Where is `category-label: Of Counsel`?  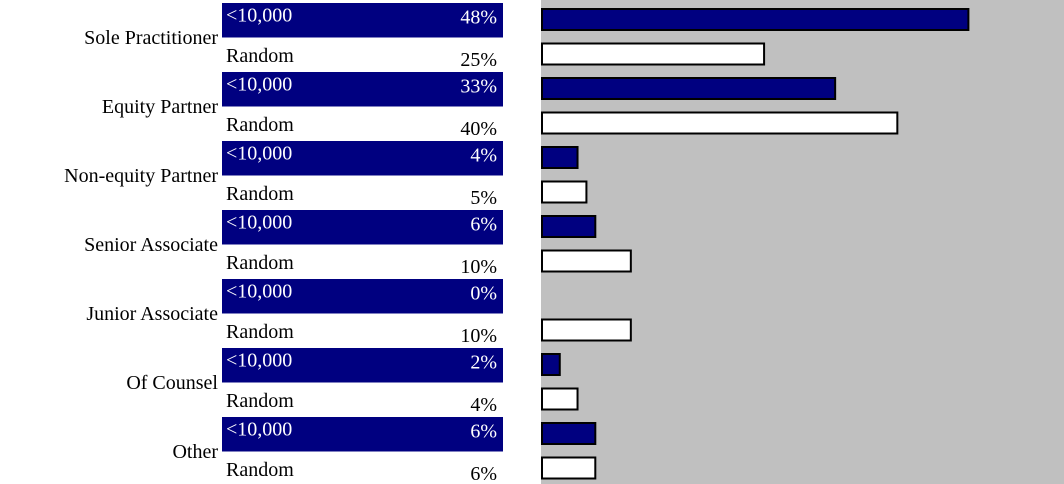 category-label: Of Counsel is located at coordinates (172, 383).